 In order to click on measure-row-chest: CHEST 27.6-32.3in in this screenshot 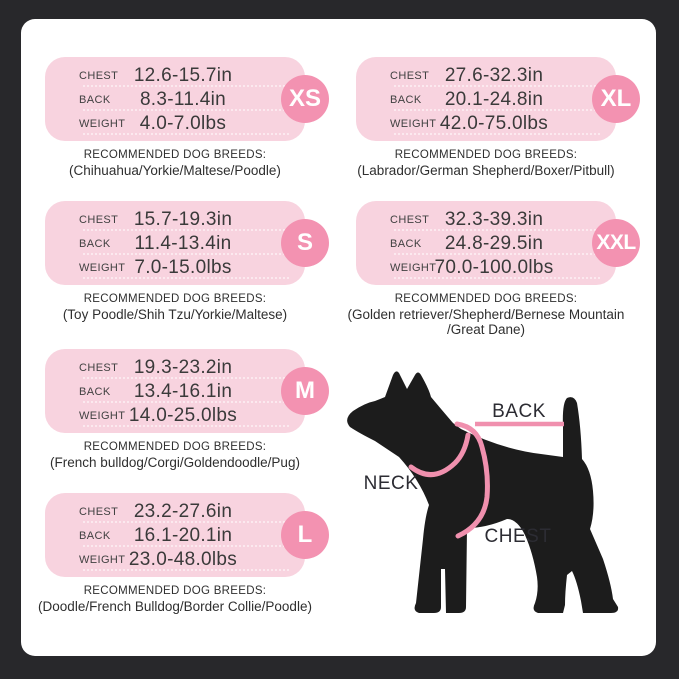, I will do `click(486, 76)`.